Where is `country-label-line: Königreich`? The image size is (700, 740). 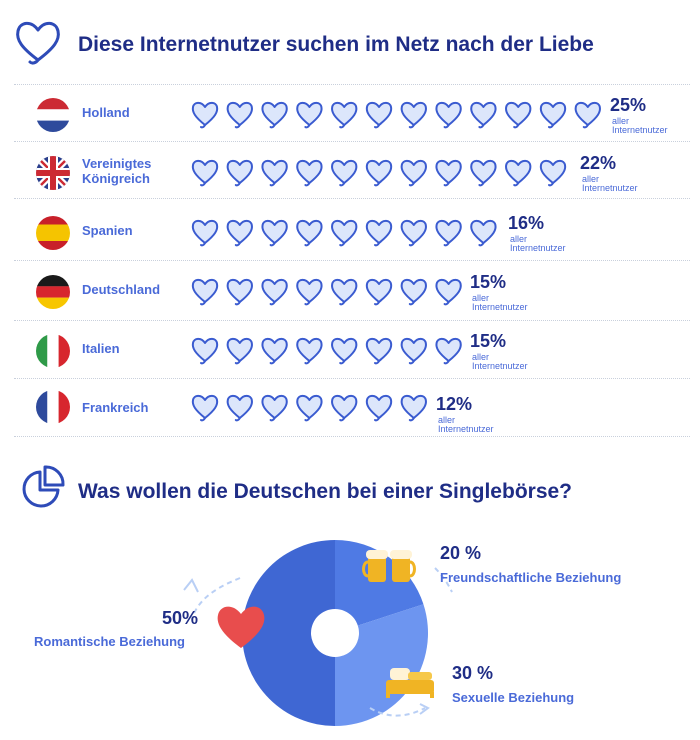 country-label-line: Königreich is located at coordinates (116, 178).